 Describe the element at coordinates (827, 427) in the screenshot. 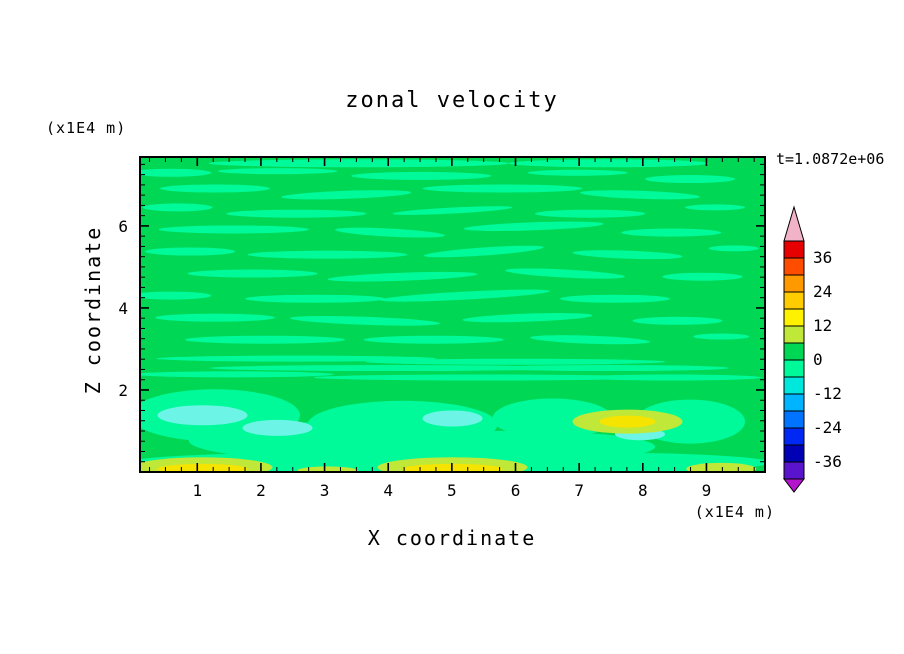

I see `colorbar-label: -24` at that location.